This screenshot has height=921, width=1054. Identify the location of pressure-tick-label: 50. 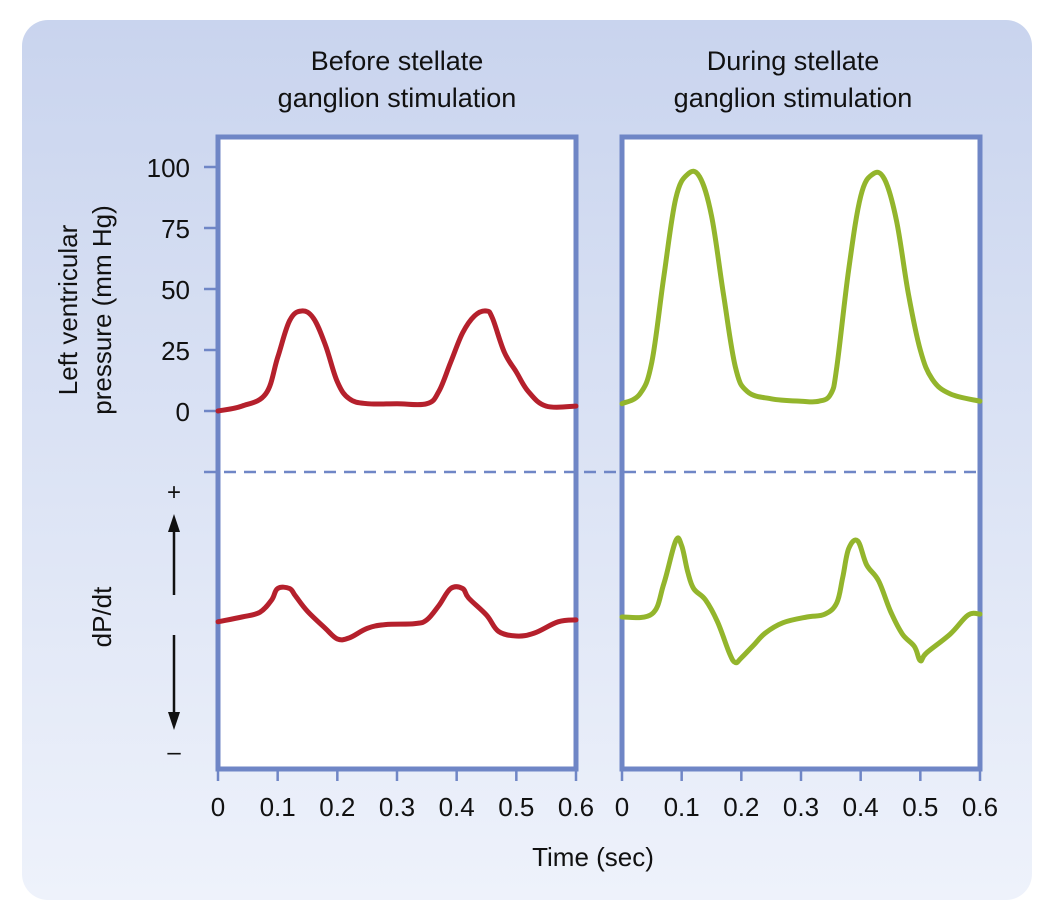
(175, 290).